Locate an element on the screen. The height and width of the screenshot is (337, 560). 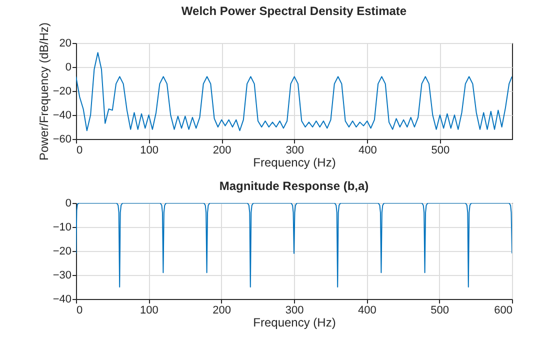
chart-title: Welch Power Spectral Density Estimate is located at coordinates (294, 11).